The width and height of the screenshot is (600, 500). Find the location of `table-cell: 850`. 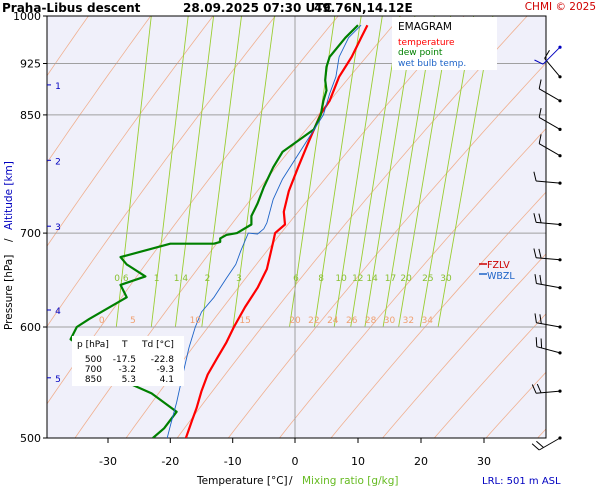

table-cell: 850 is located at coordinates (93, 380).